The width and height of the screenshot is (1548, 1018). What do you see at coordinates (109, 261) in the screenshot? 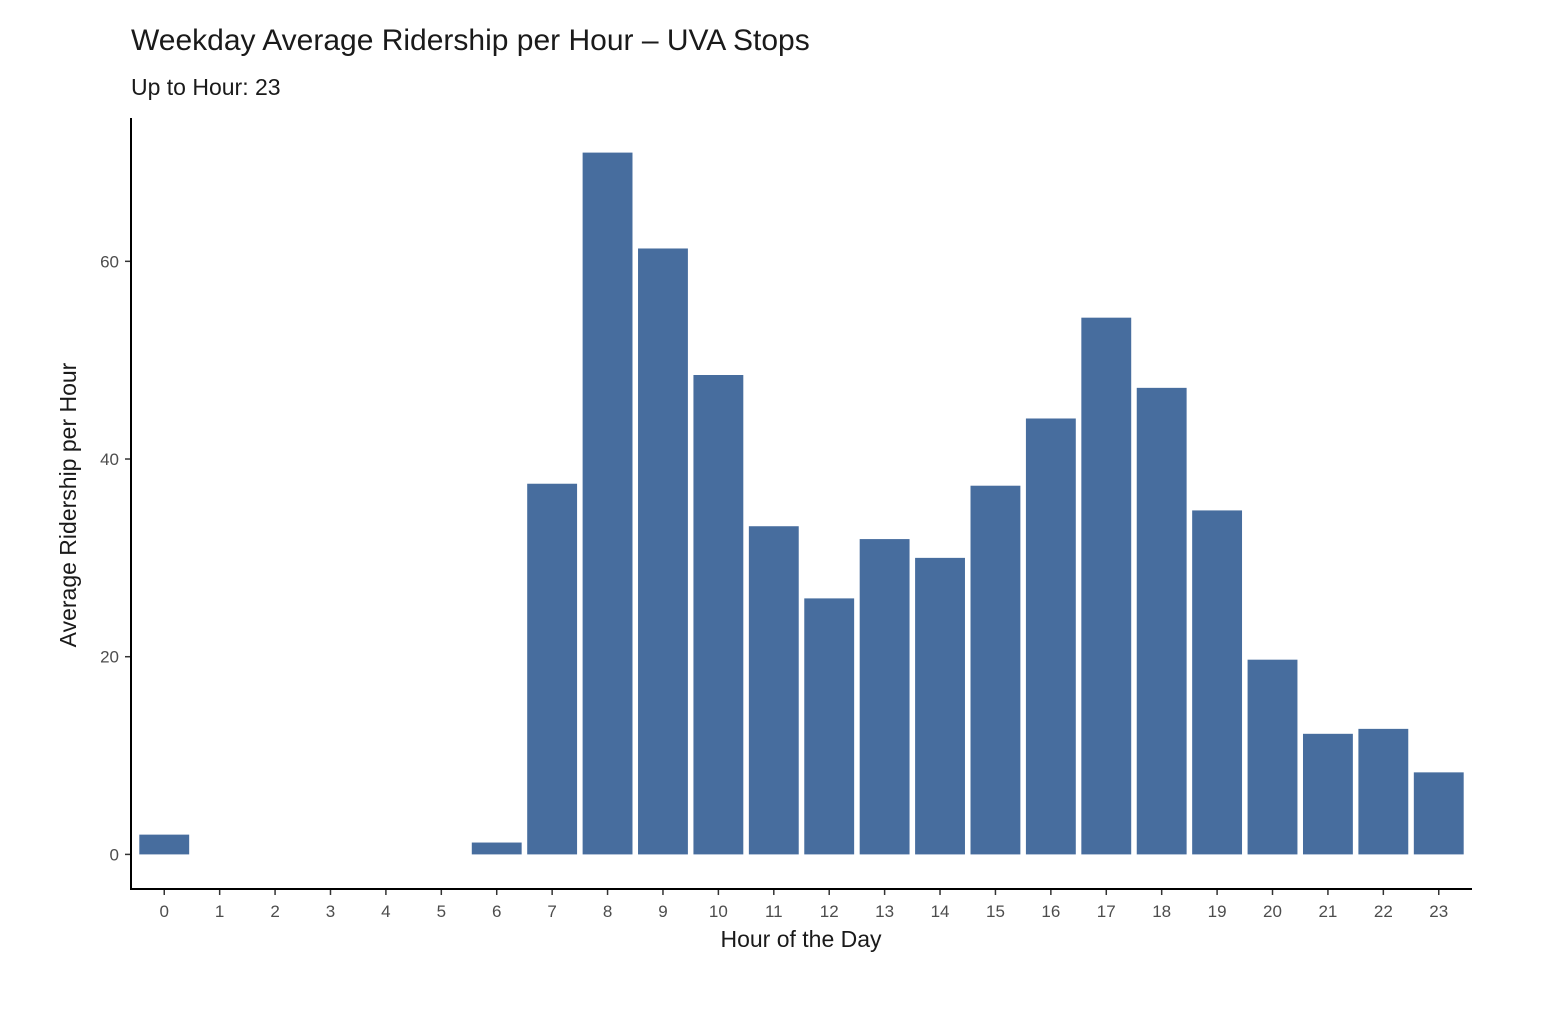
I see `y-tick-label: 60` at bounding box center [109, 261].